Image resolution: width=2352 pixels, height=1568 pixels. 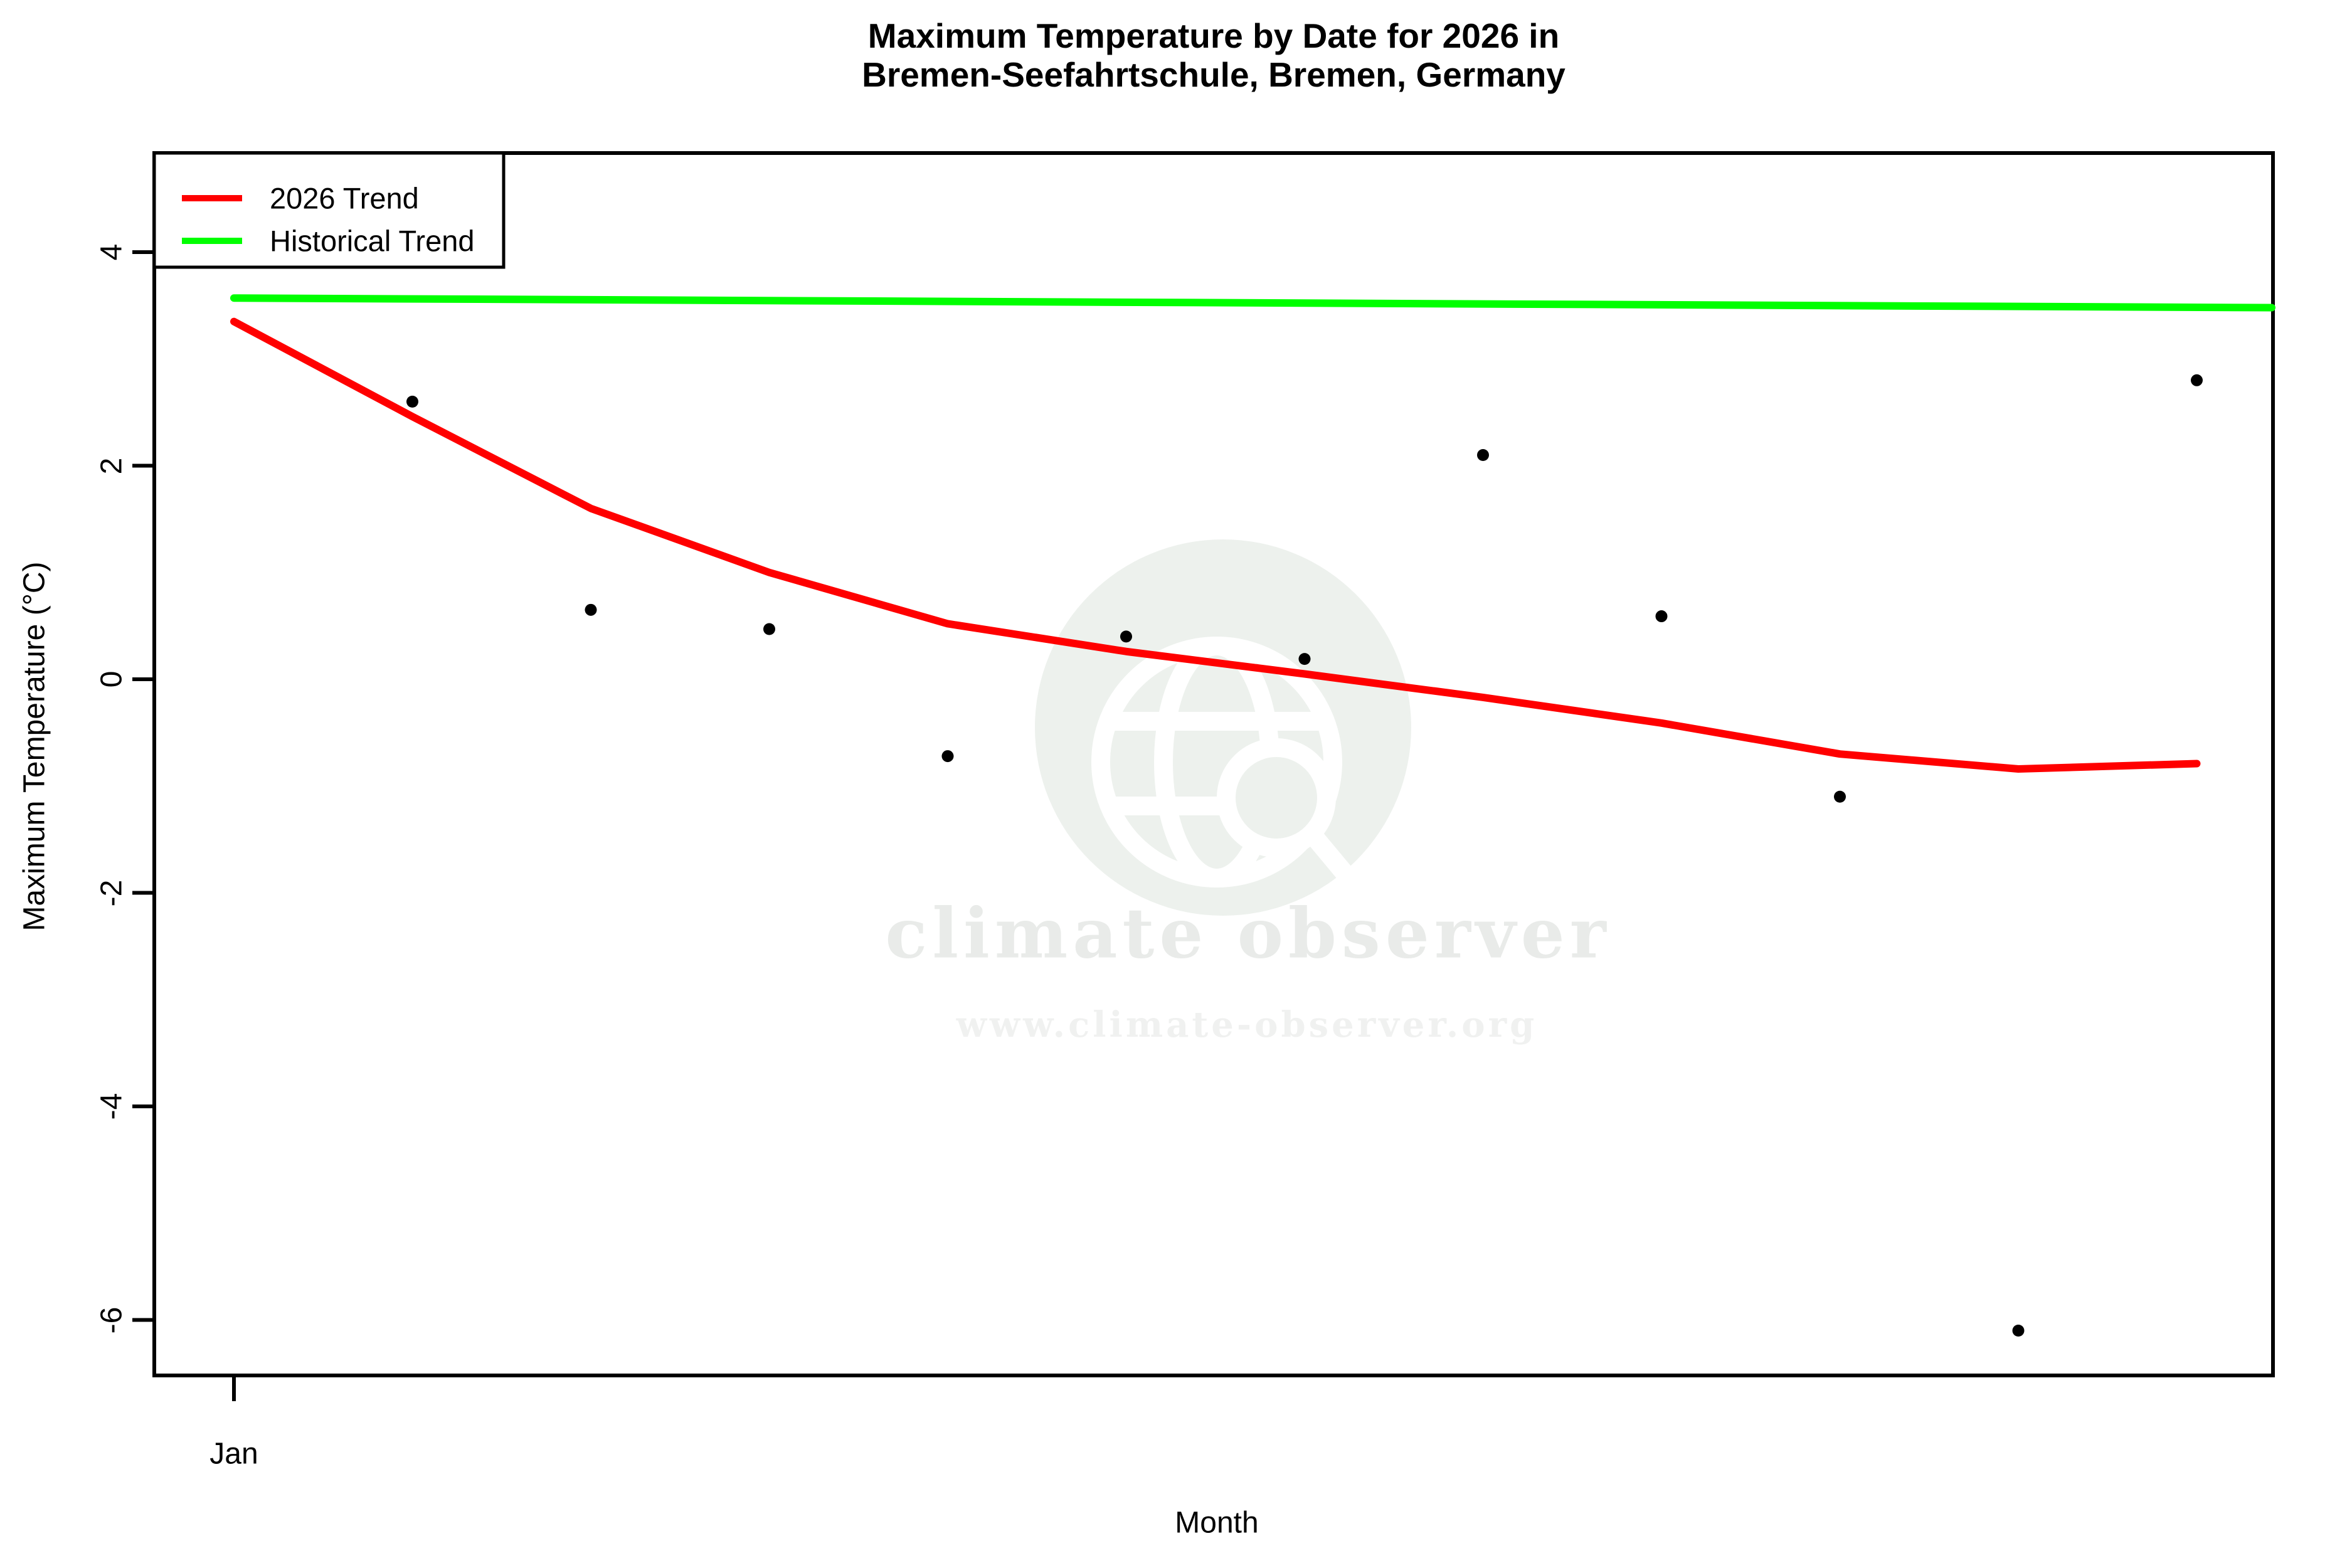 I want to click on y-tick-label: -2, so click(x=112, y=892).